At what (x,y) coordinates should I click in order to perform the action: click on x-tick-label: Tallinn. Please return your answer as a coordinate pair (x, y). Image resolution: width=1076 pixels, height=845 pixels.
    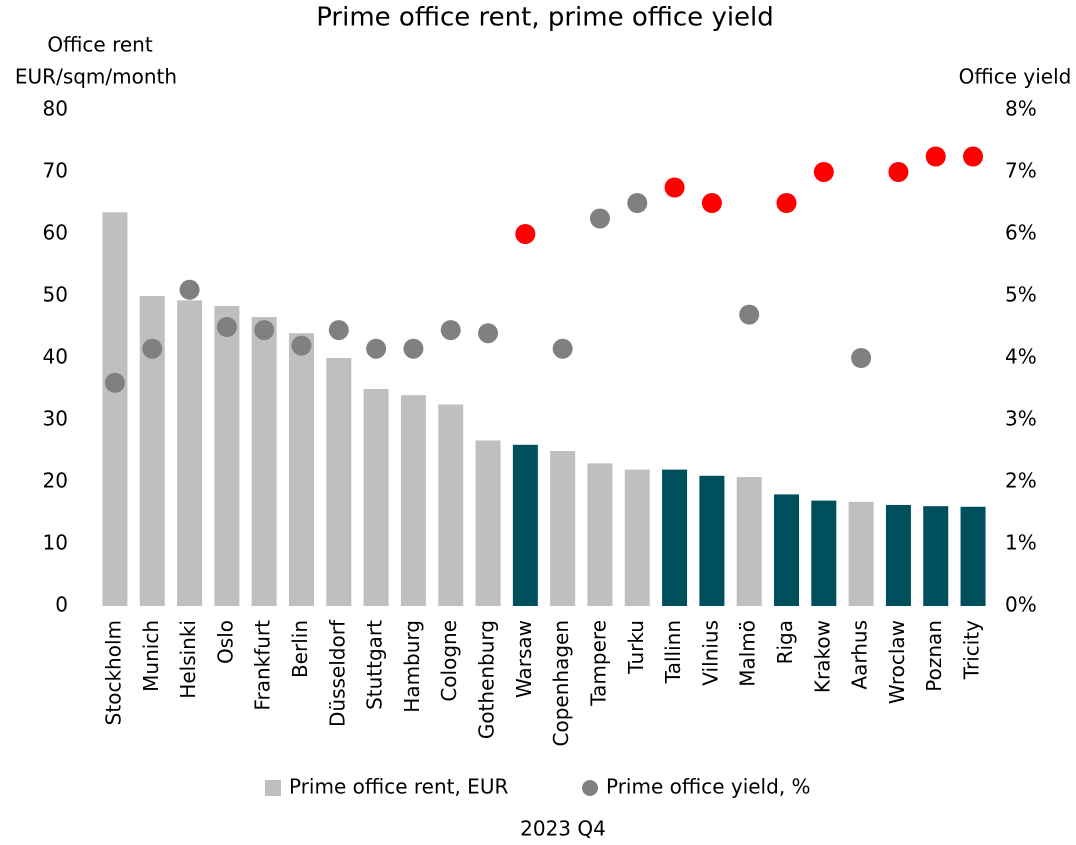
    Looking at the image, I should click on (673, 652).